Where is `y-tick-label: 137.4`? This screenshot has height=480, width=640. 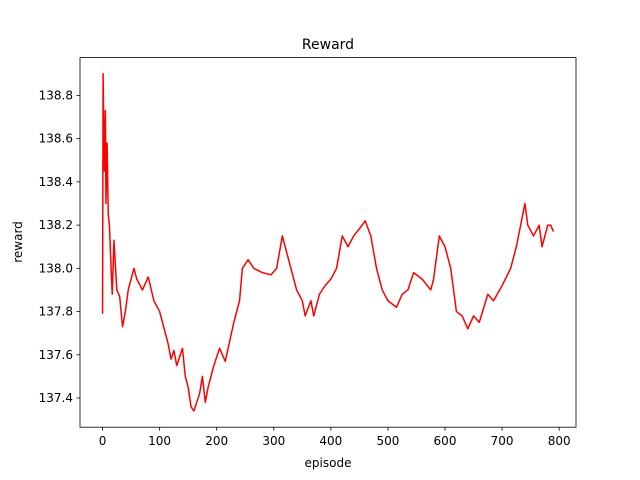
y-tick-label: 137.4 is located at coordinates (56, 398).